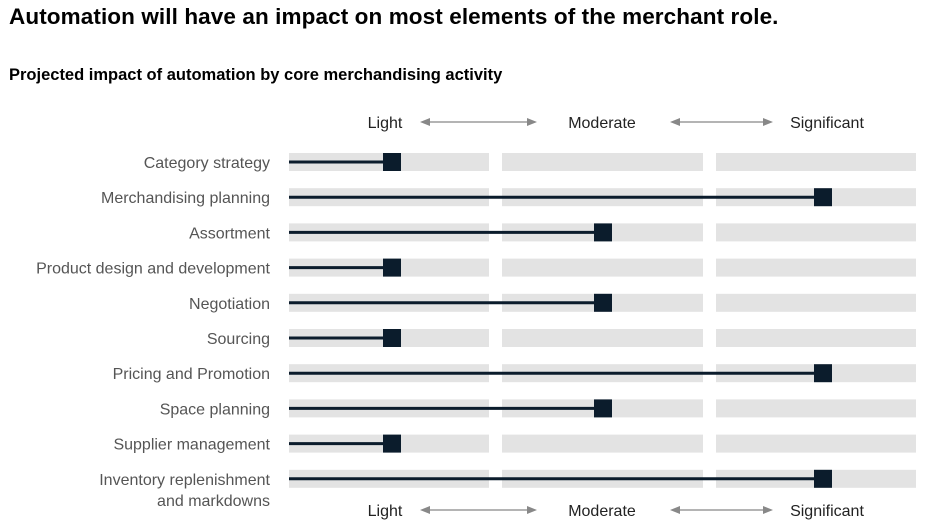  I want to click on category-label: Merchandising planning, so click(185, 198).